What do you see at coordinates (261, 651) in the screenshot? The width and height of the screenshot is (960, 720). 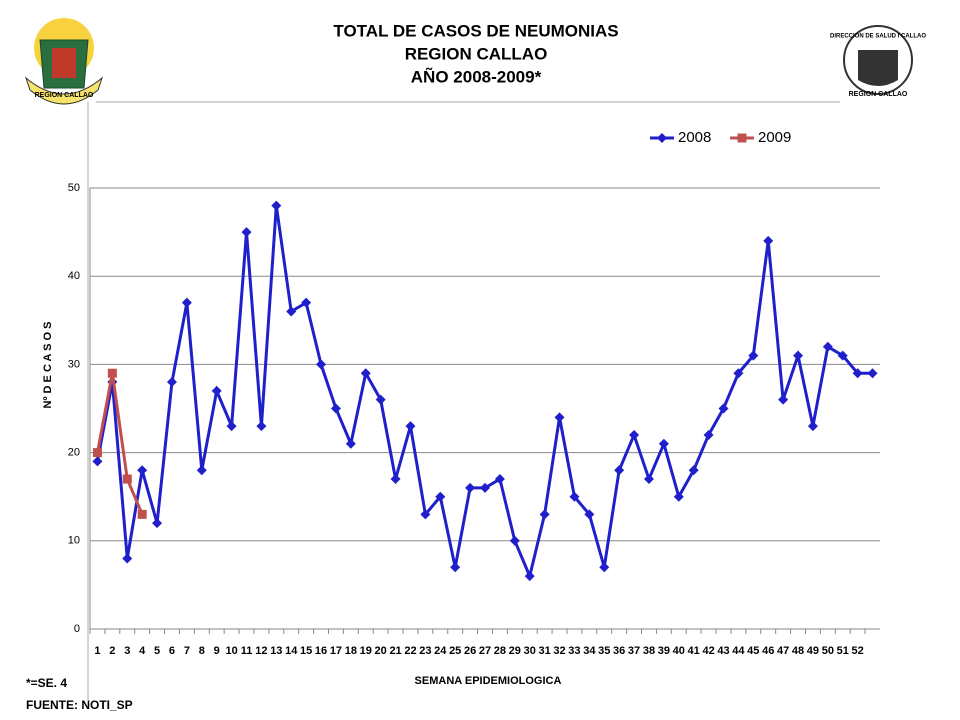 I see `x-tick-label: 12` at bounding box center [261, 651].